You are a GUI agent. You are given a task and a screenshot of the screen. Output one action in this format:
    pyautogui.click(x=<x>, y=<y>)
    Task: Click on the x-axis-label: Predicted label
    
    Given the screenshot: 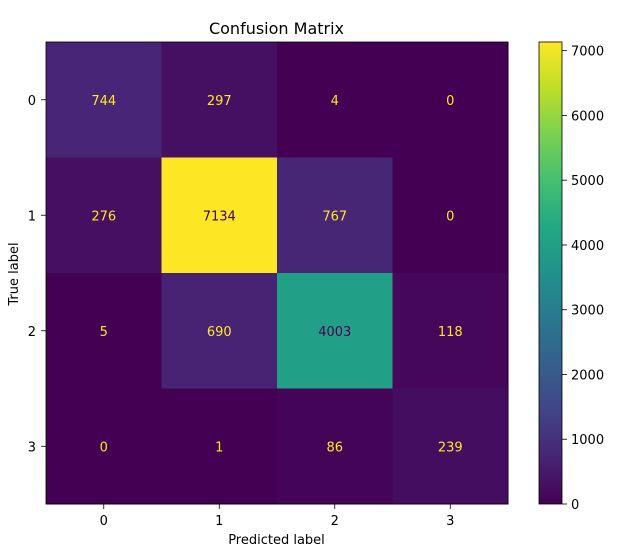 What is the action you would take?
    pyautogui.click(x=276, y=540)
    